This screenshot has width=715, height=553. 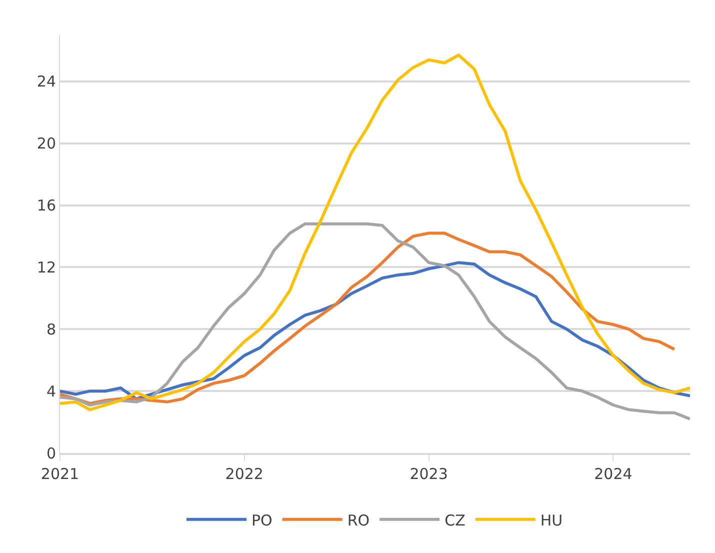 I want to click on x-tick-label: 2021, so click(x=60, y=474).